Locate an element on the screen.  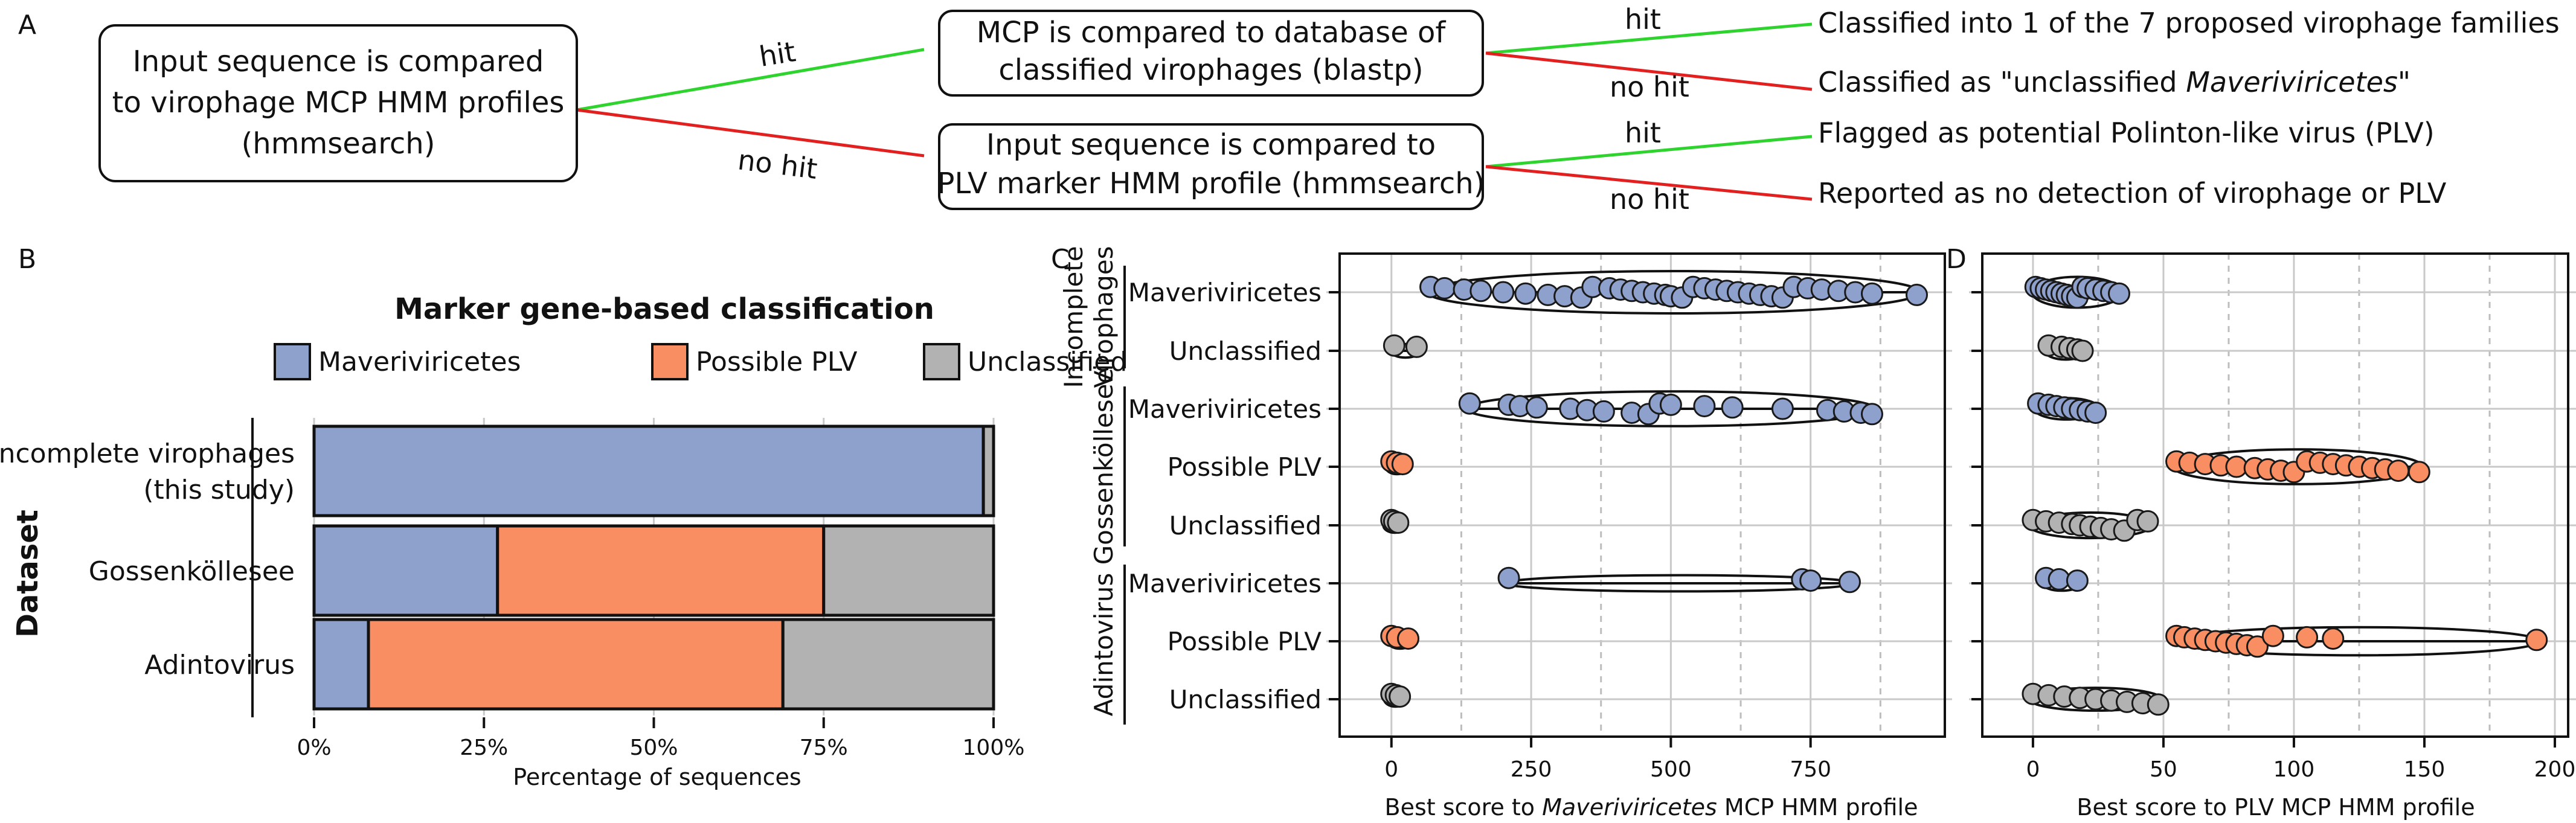
chart-b-y-label: Dataset is located at coordinates (28, 574).